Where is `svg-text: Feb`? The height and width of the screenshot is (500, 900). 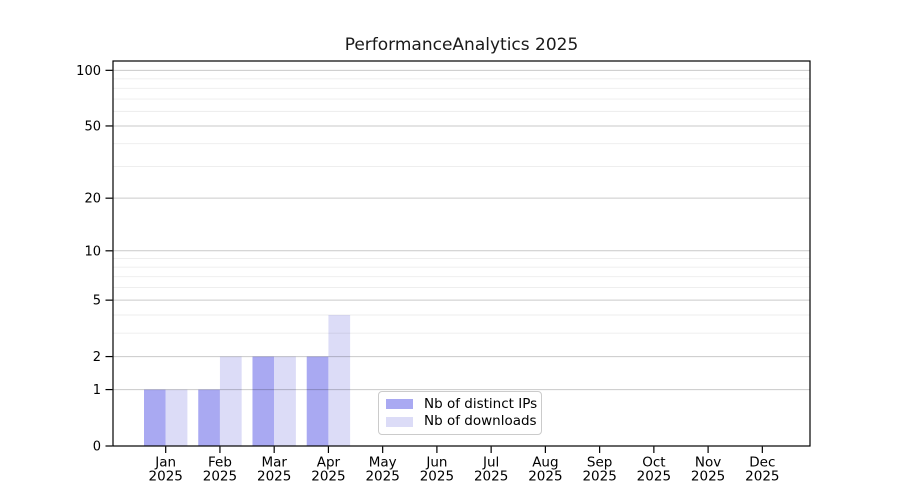 svg-text: Feb is located at coordinates (220, 463).